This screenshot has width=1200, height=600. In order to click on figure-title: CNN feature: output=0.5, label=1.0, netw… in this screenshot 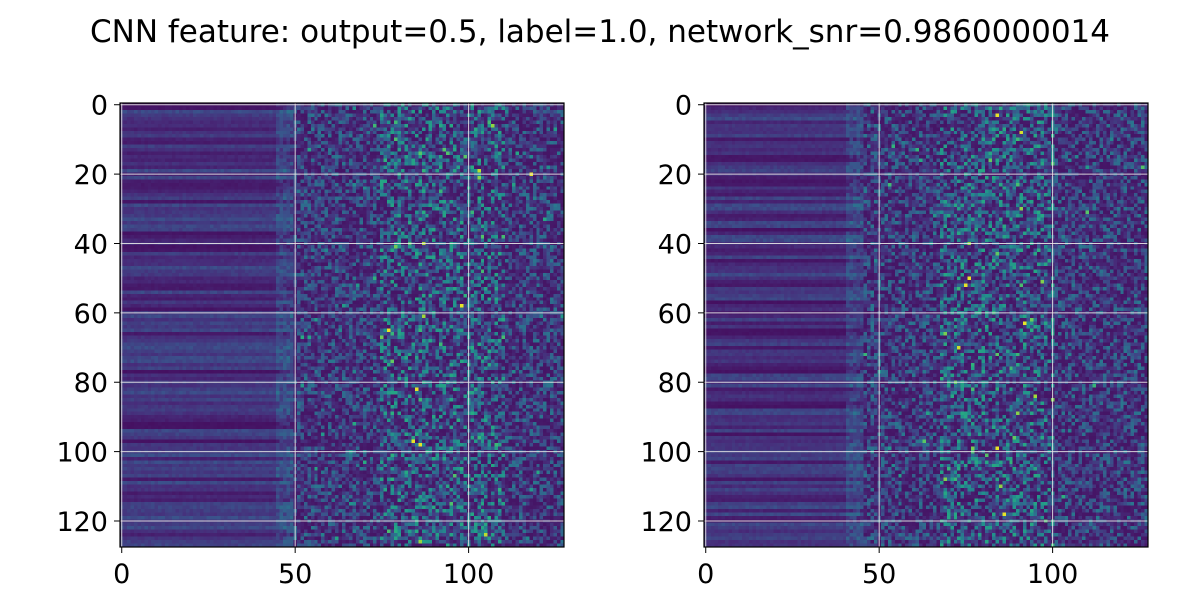, I will do `click(600, 32)`.